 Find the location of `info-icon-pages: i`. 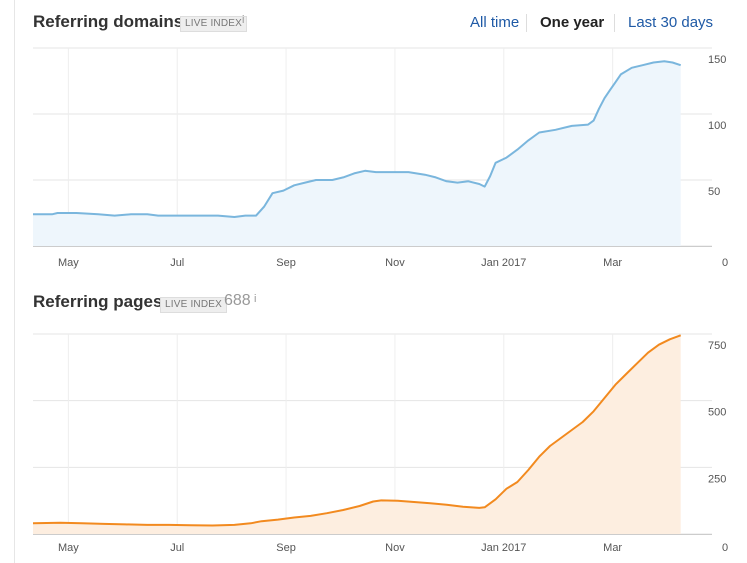

info-icon-pages: i is located at coordinates (255, 299).